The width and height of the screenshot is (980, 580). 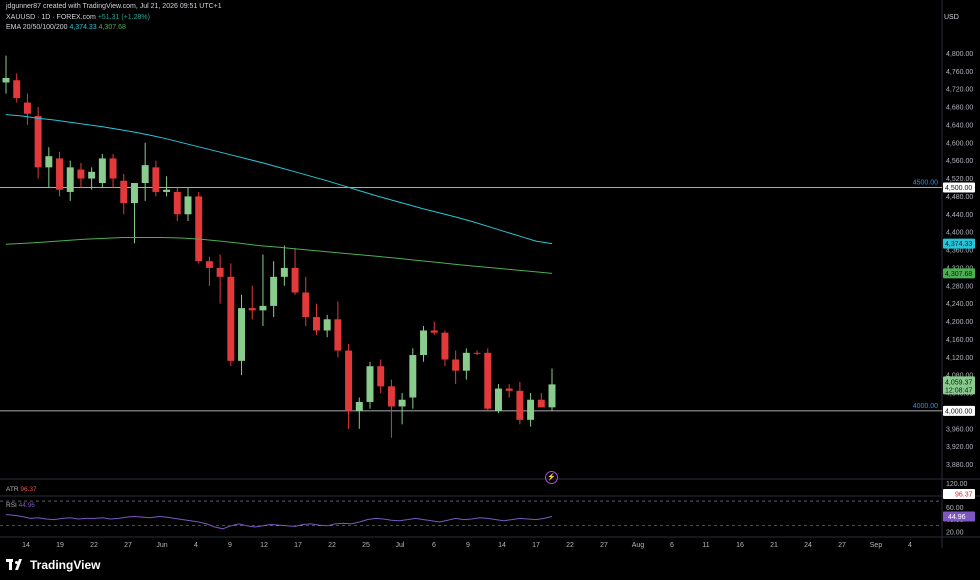 I want to click on rsi-label: RSI 44.96, so click(x=20, y=505).